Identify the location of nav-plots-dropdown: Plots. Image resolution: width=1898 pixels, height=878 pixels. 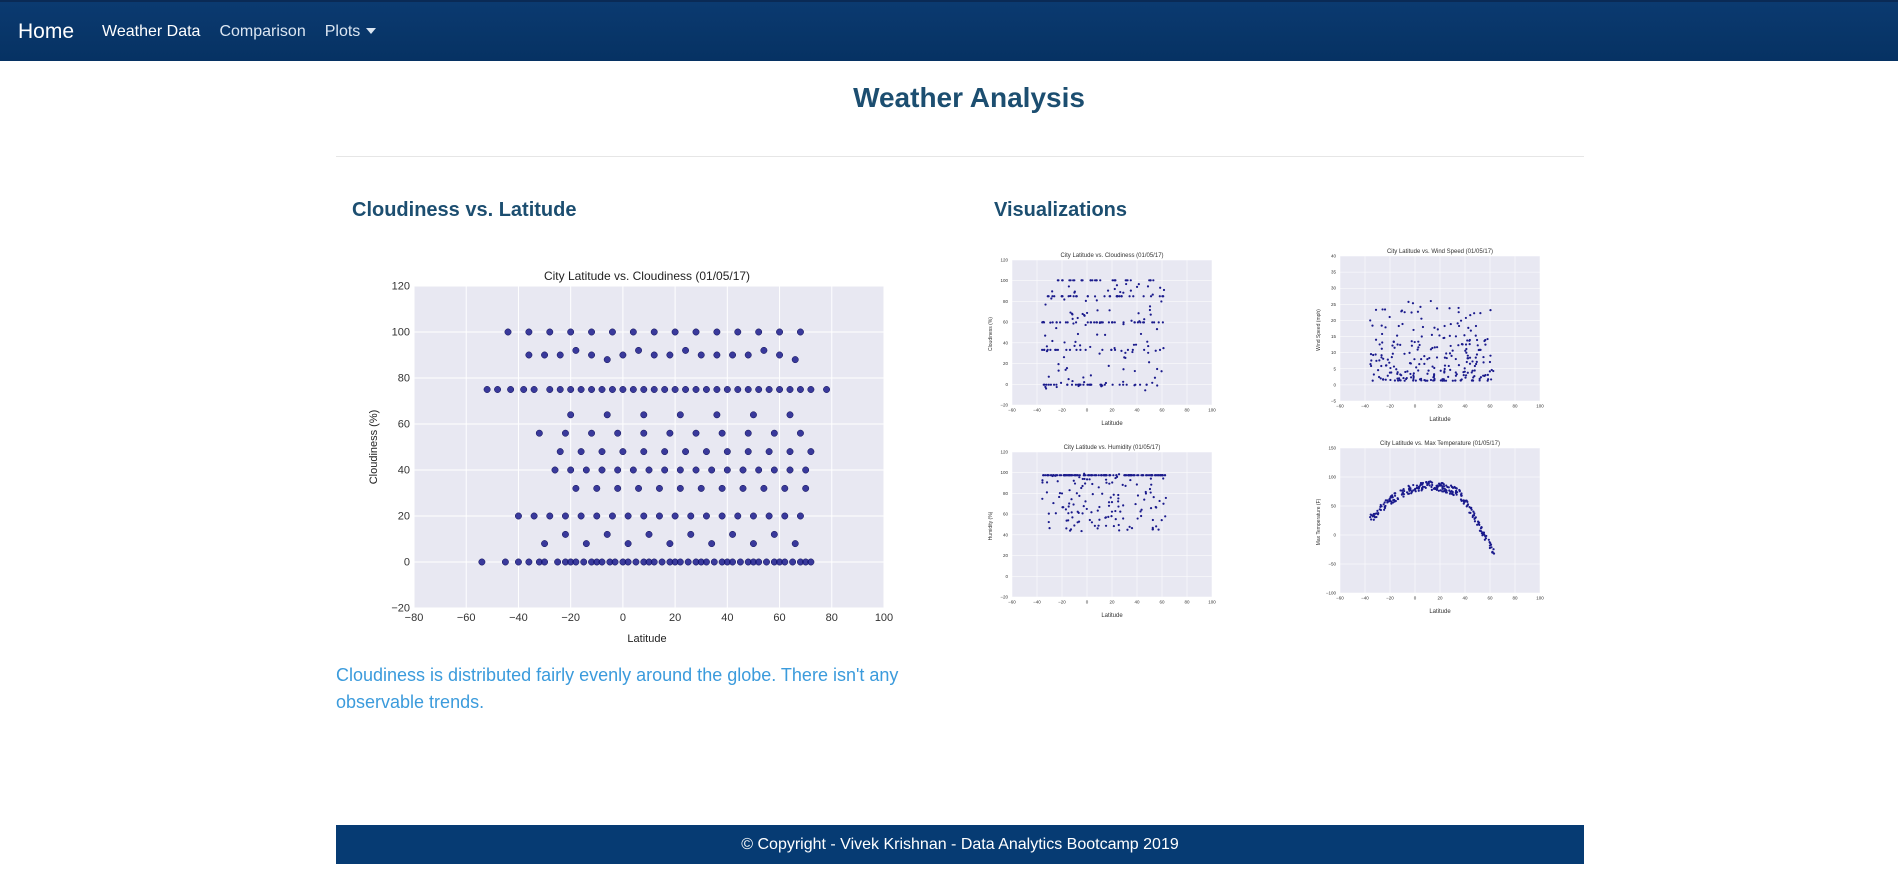
(351, 32).